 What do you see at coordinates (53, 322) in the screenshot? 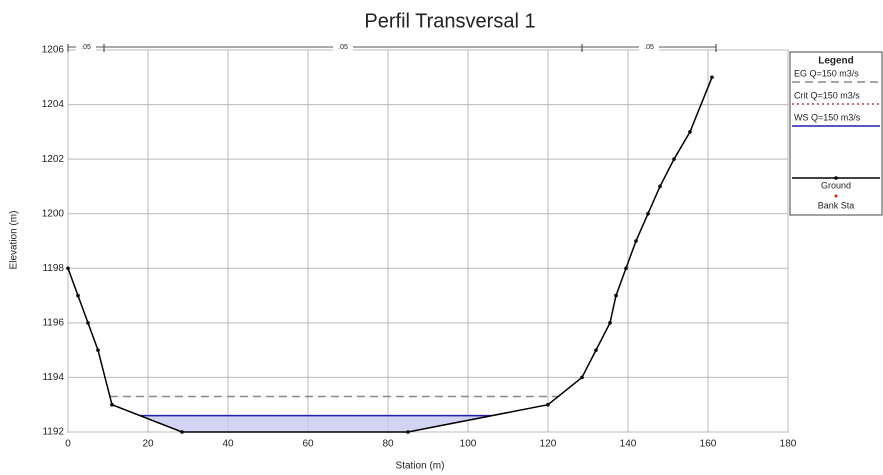
I see `y-tick-label: 1196` at bounding box center [53, 322].